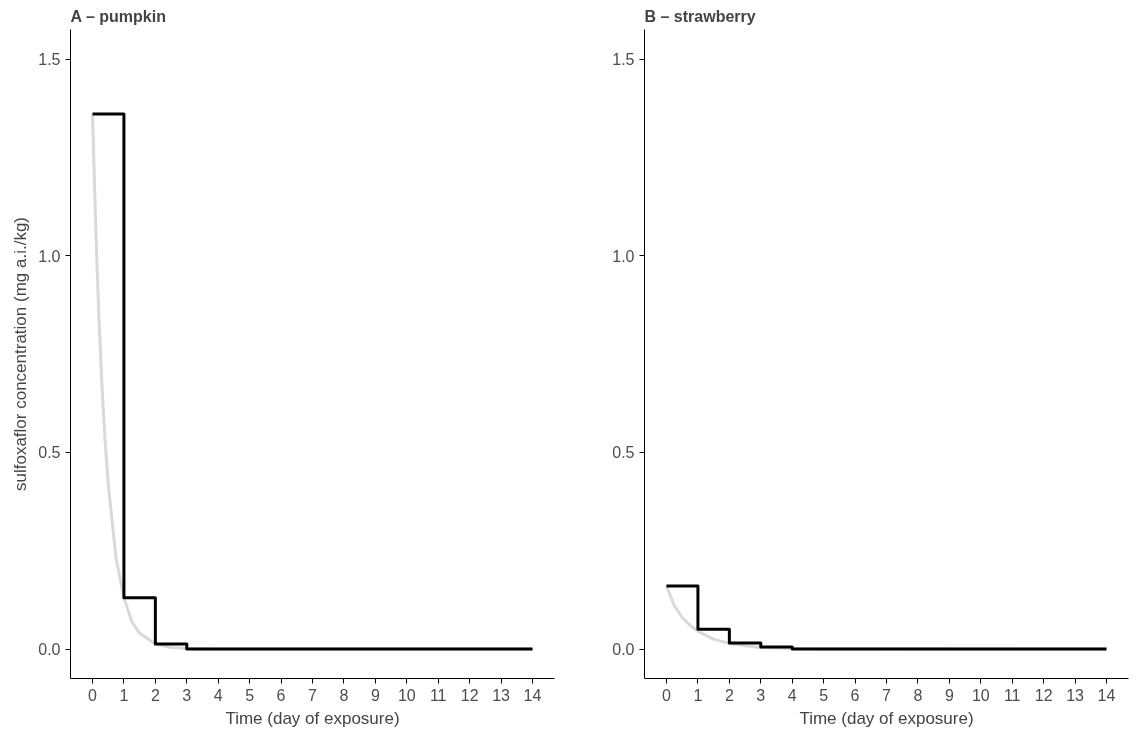  Describe the element at coordinates (21, 353) in the screenshot. I see `y-axis-title: sulfoxaflor concentration (mg a.i./kg)` at that location.